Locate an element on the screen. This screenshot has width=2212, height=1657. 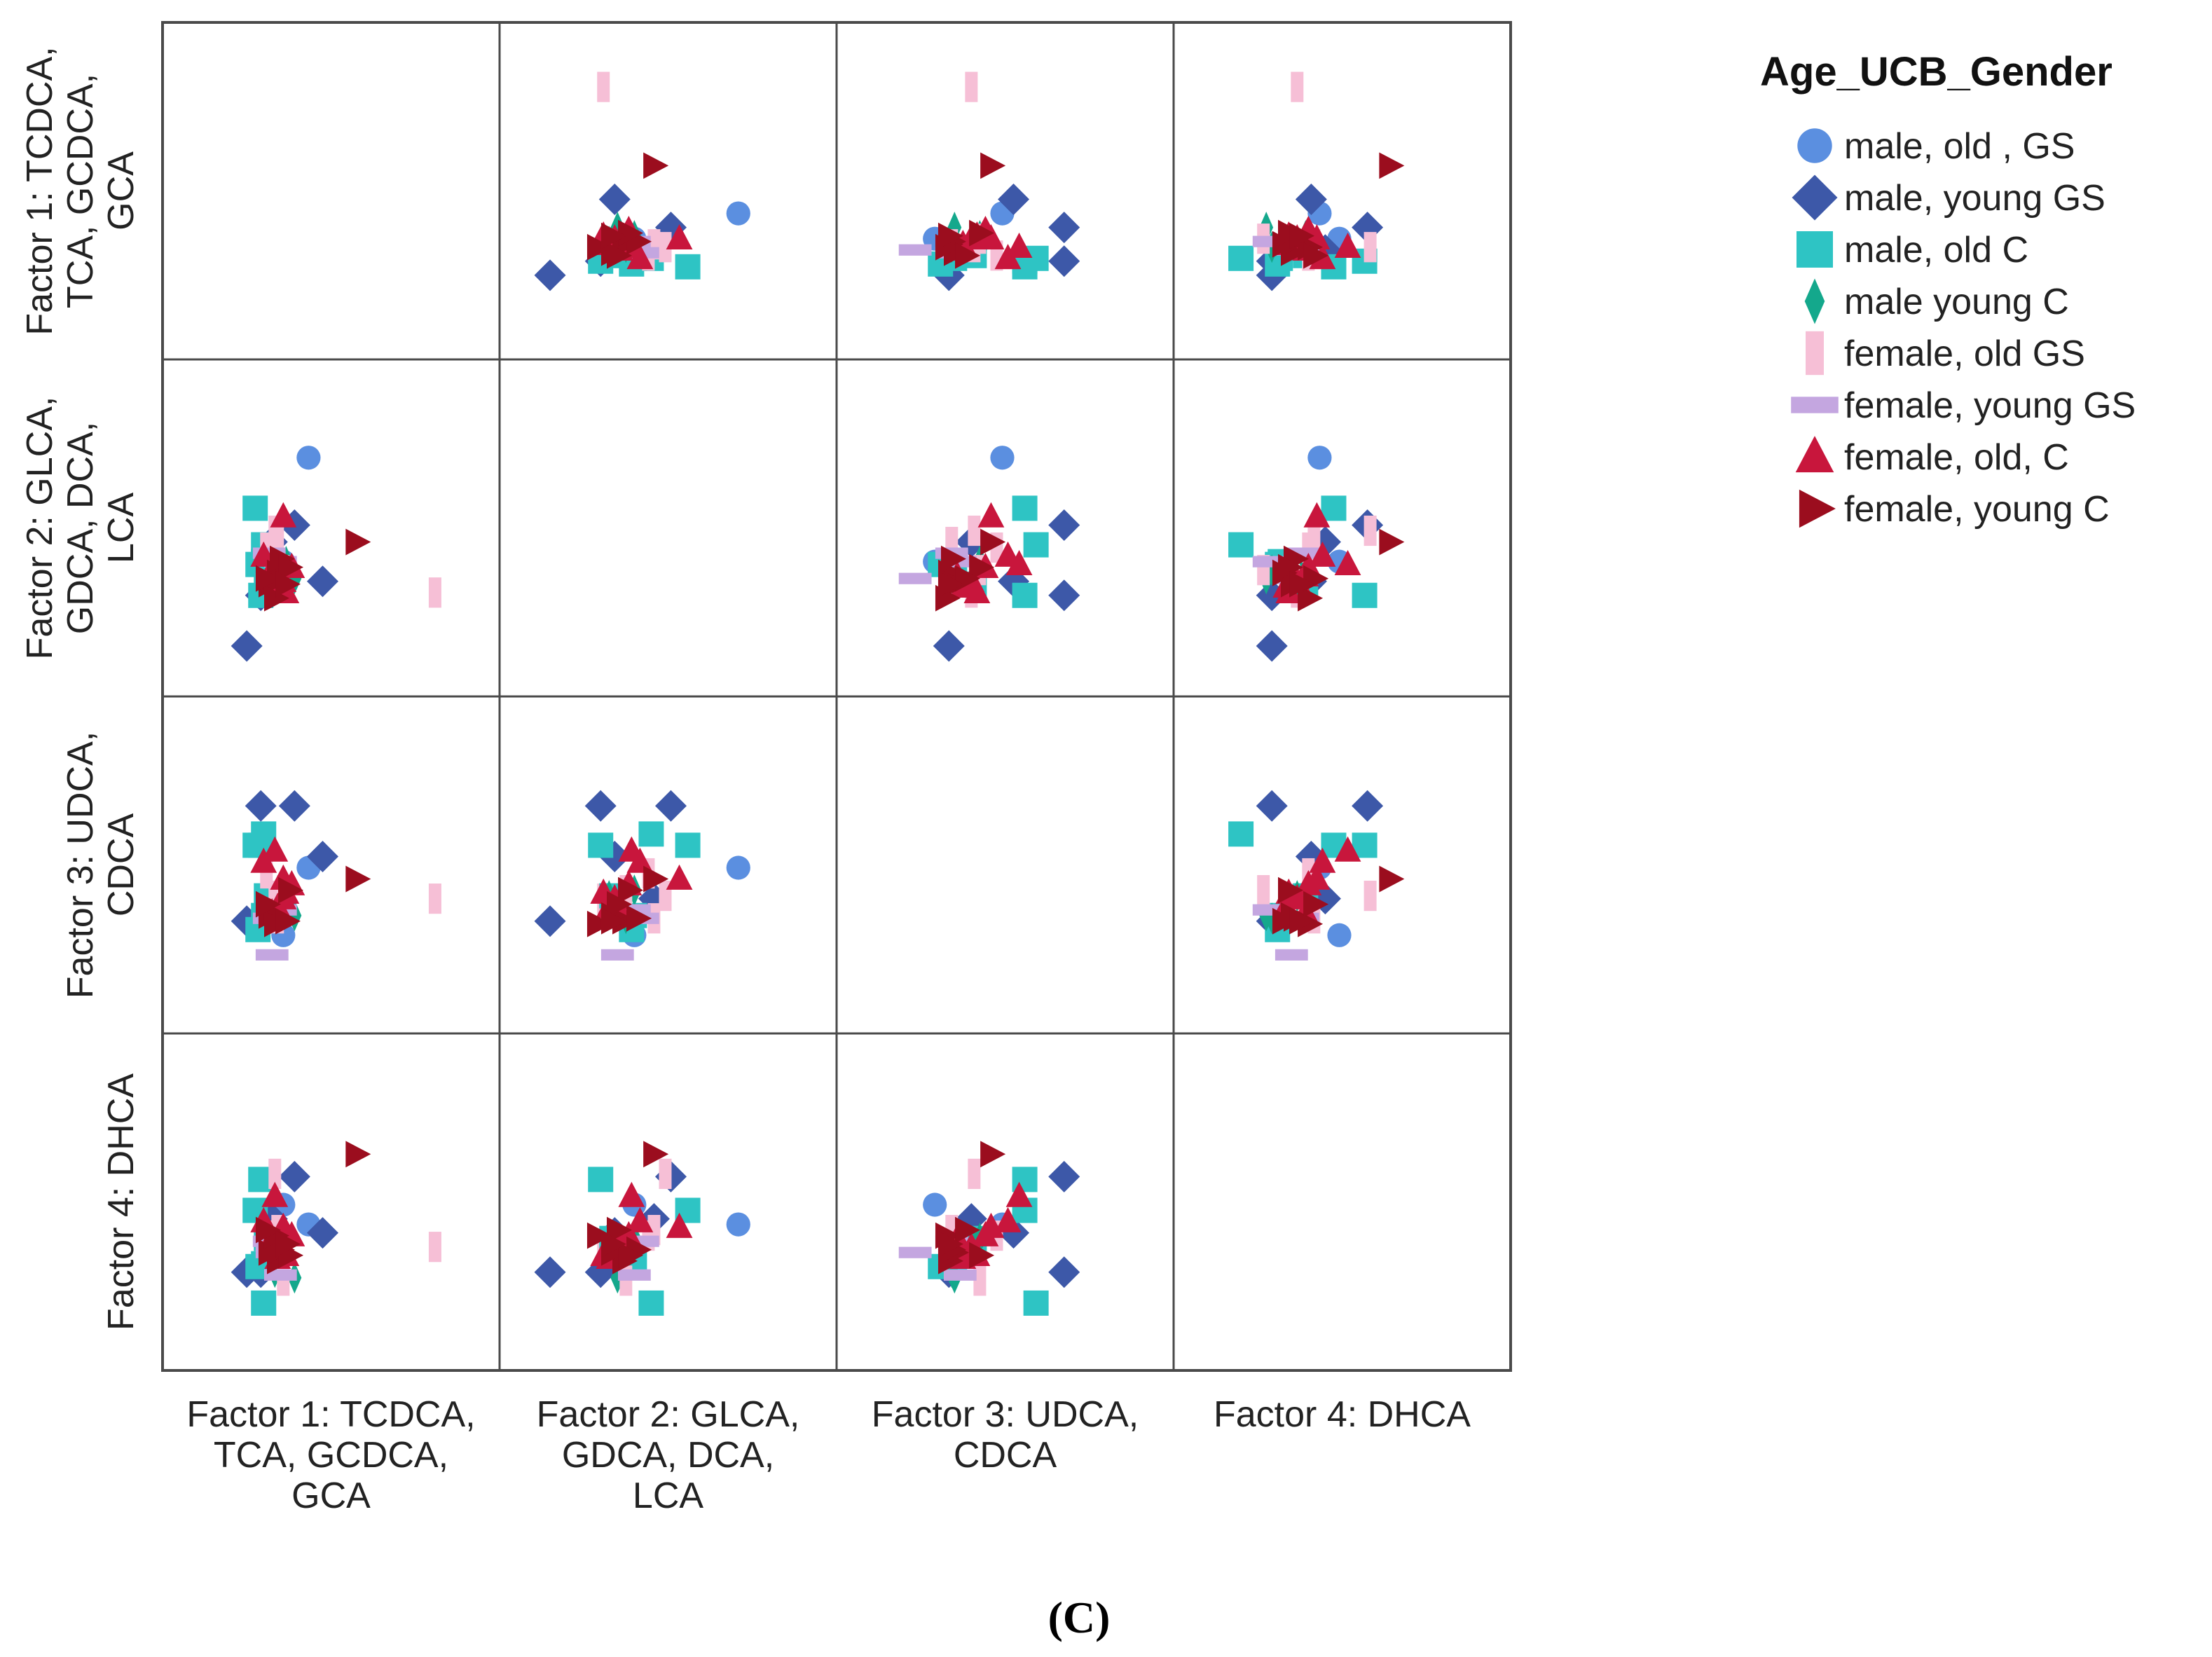
column-label-2: Factor 2: GLCA, GDCA, DCA, LCA is located at coordinates (668, 1455).